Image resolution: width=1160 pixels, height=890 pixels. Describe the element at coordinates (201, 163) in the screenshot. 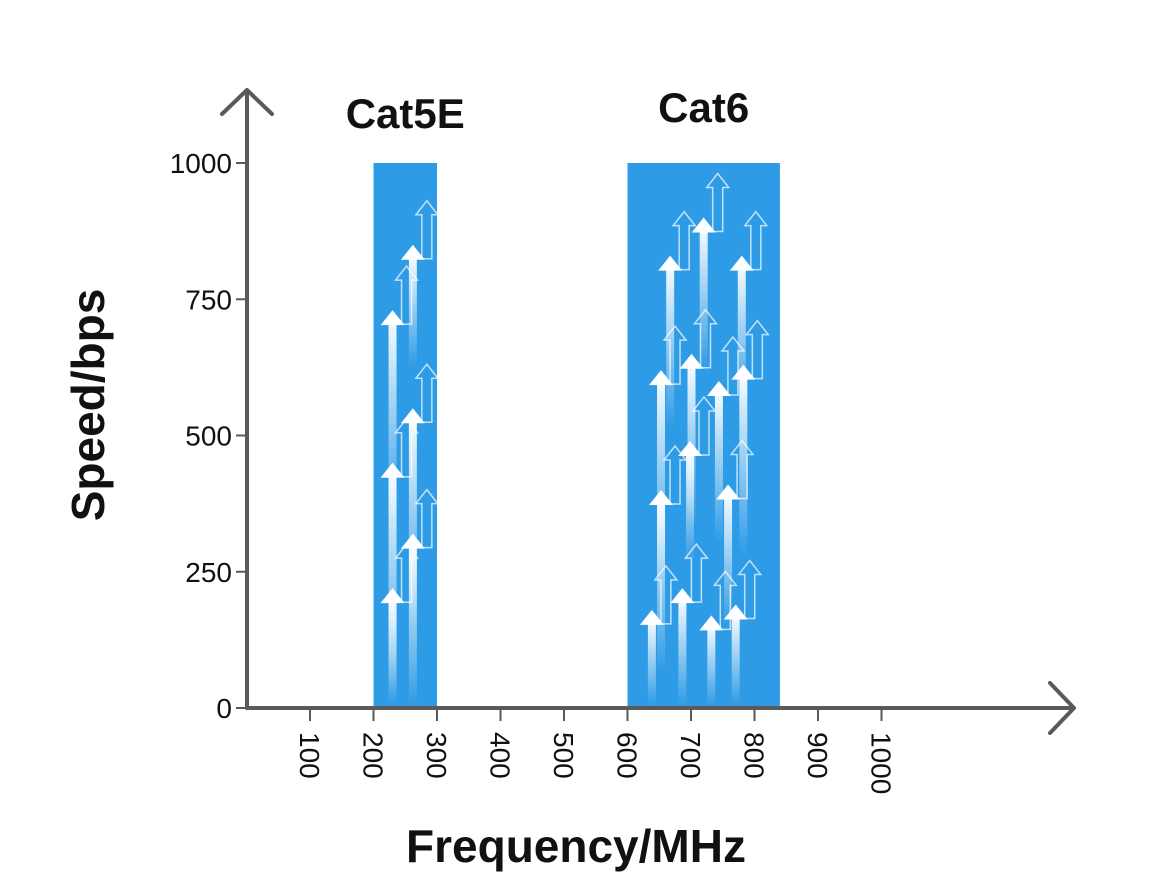

I see `y-tick-label: 1000` at that location.